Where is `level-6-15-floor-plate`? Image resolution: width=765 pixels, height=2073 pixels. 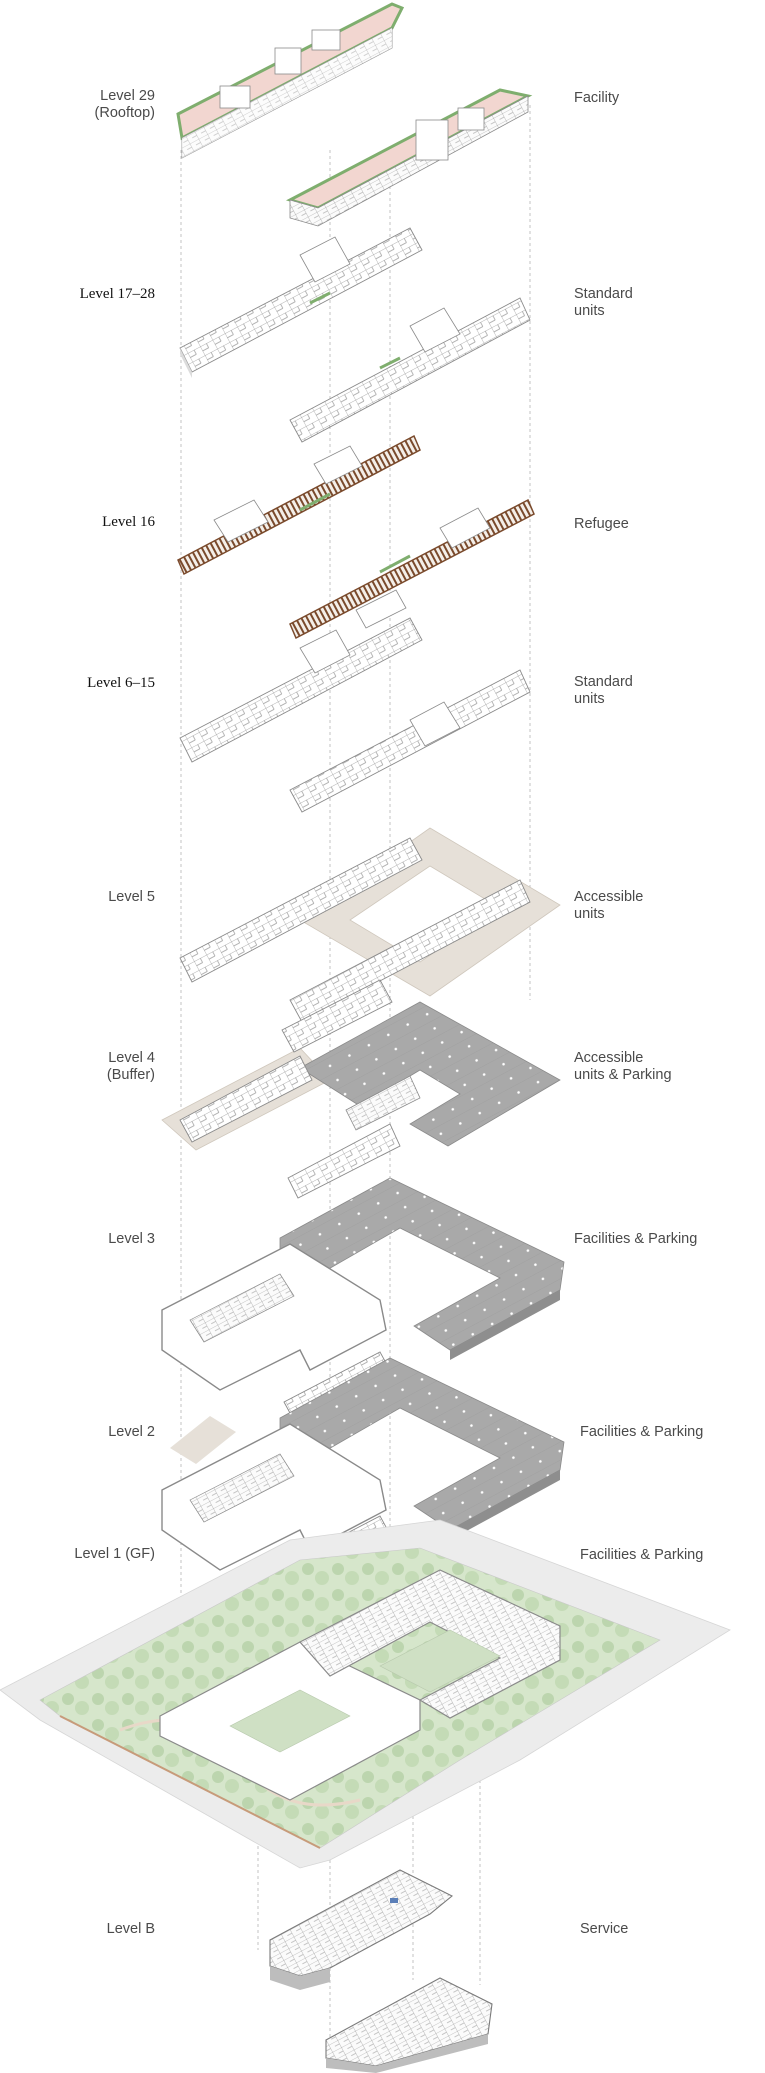
level-6-15-floor-plate is located at coordinates (355, 715).